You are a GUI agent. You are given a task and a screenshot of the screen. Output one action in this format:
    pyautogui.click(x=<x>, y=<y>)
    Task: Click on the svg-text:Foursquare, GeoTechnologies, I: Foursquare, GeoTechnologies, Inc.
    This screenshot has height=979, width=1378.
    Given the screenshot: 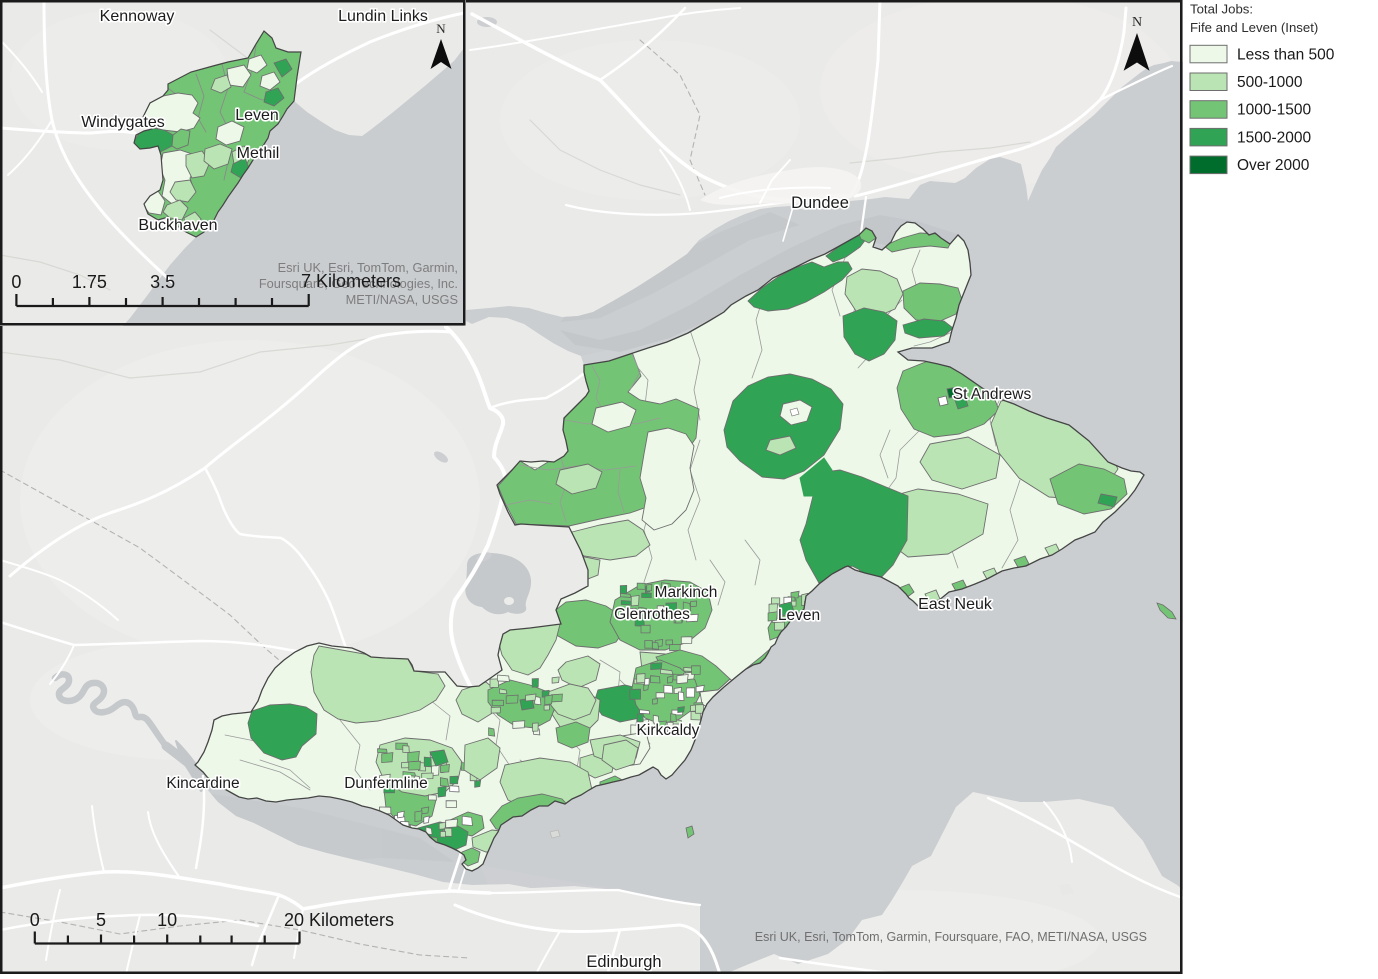 What is the action you would take?
    pyautogui.click(x=358, y=283)
    